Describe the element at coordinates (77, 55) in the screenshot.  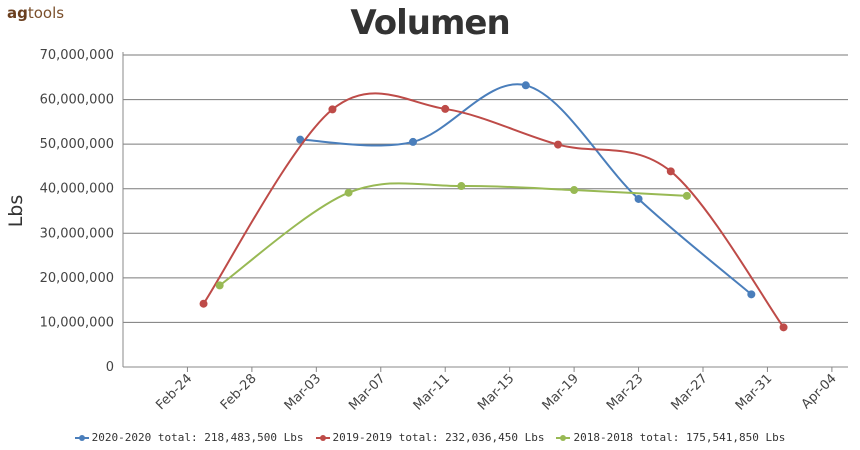
I see `y-tick-label: 70,000,000` at that location.